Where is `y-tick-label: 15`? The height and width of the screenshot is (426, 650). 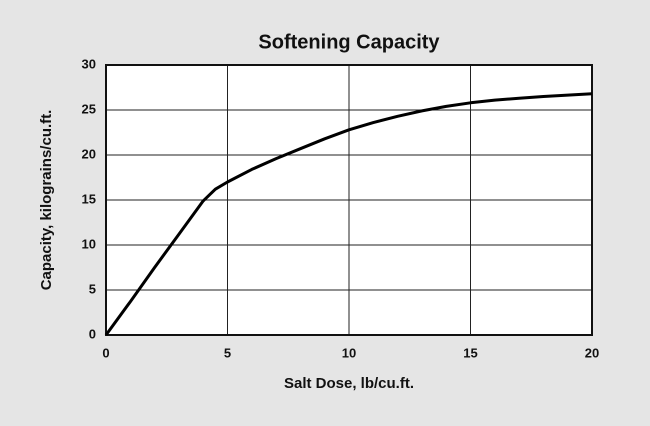 y-tick-label: 15 is located at coordinates (89, 198).